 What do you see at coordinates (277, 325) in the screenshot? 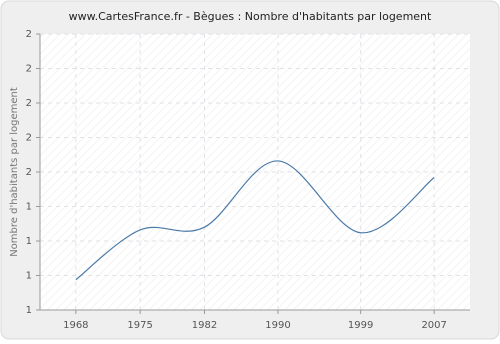
I see `x-tick-label: 1990` at bounding box center [277, 325].